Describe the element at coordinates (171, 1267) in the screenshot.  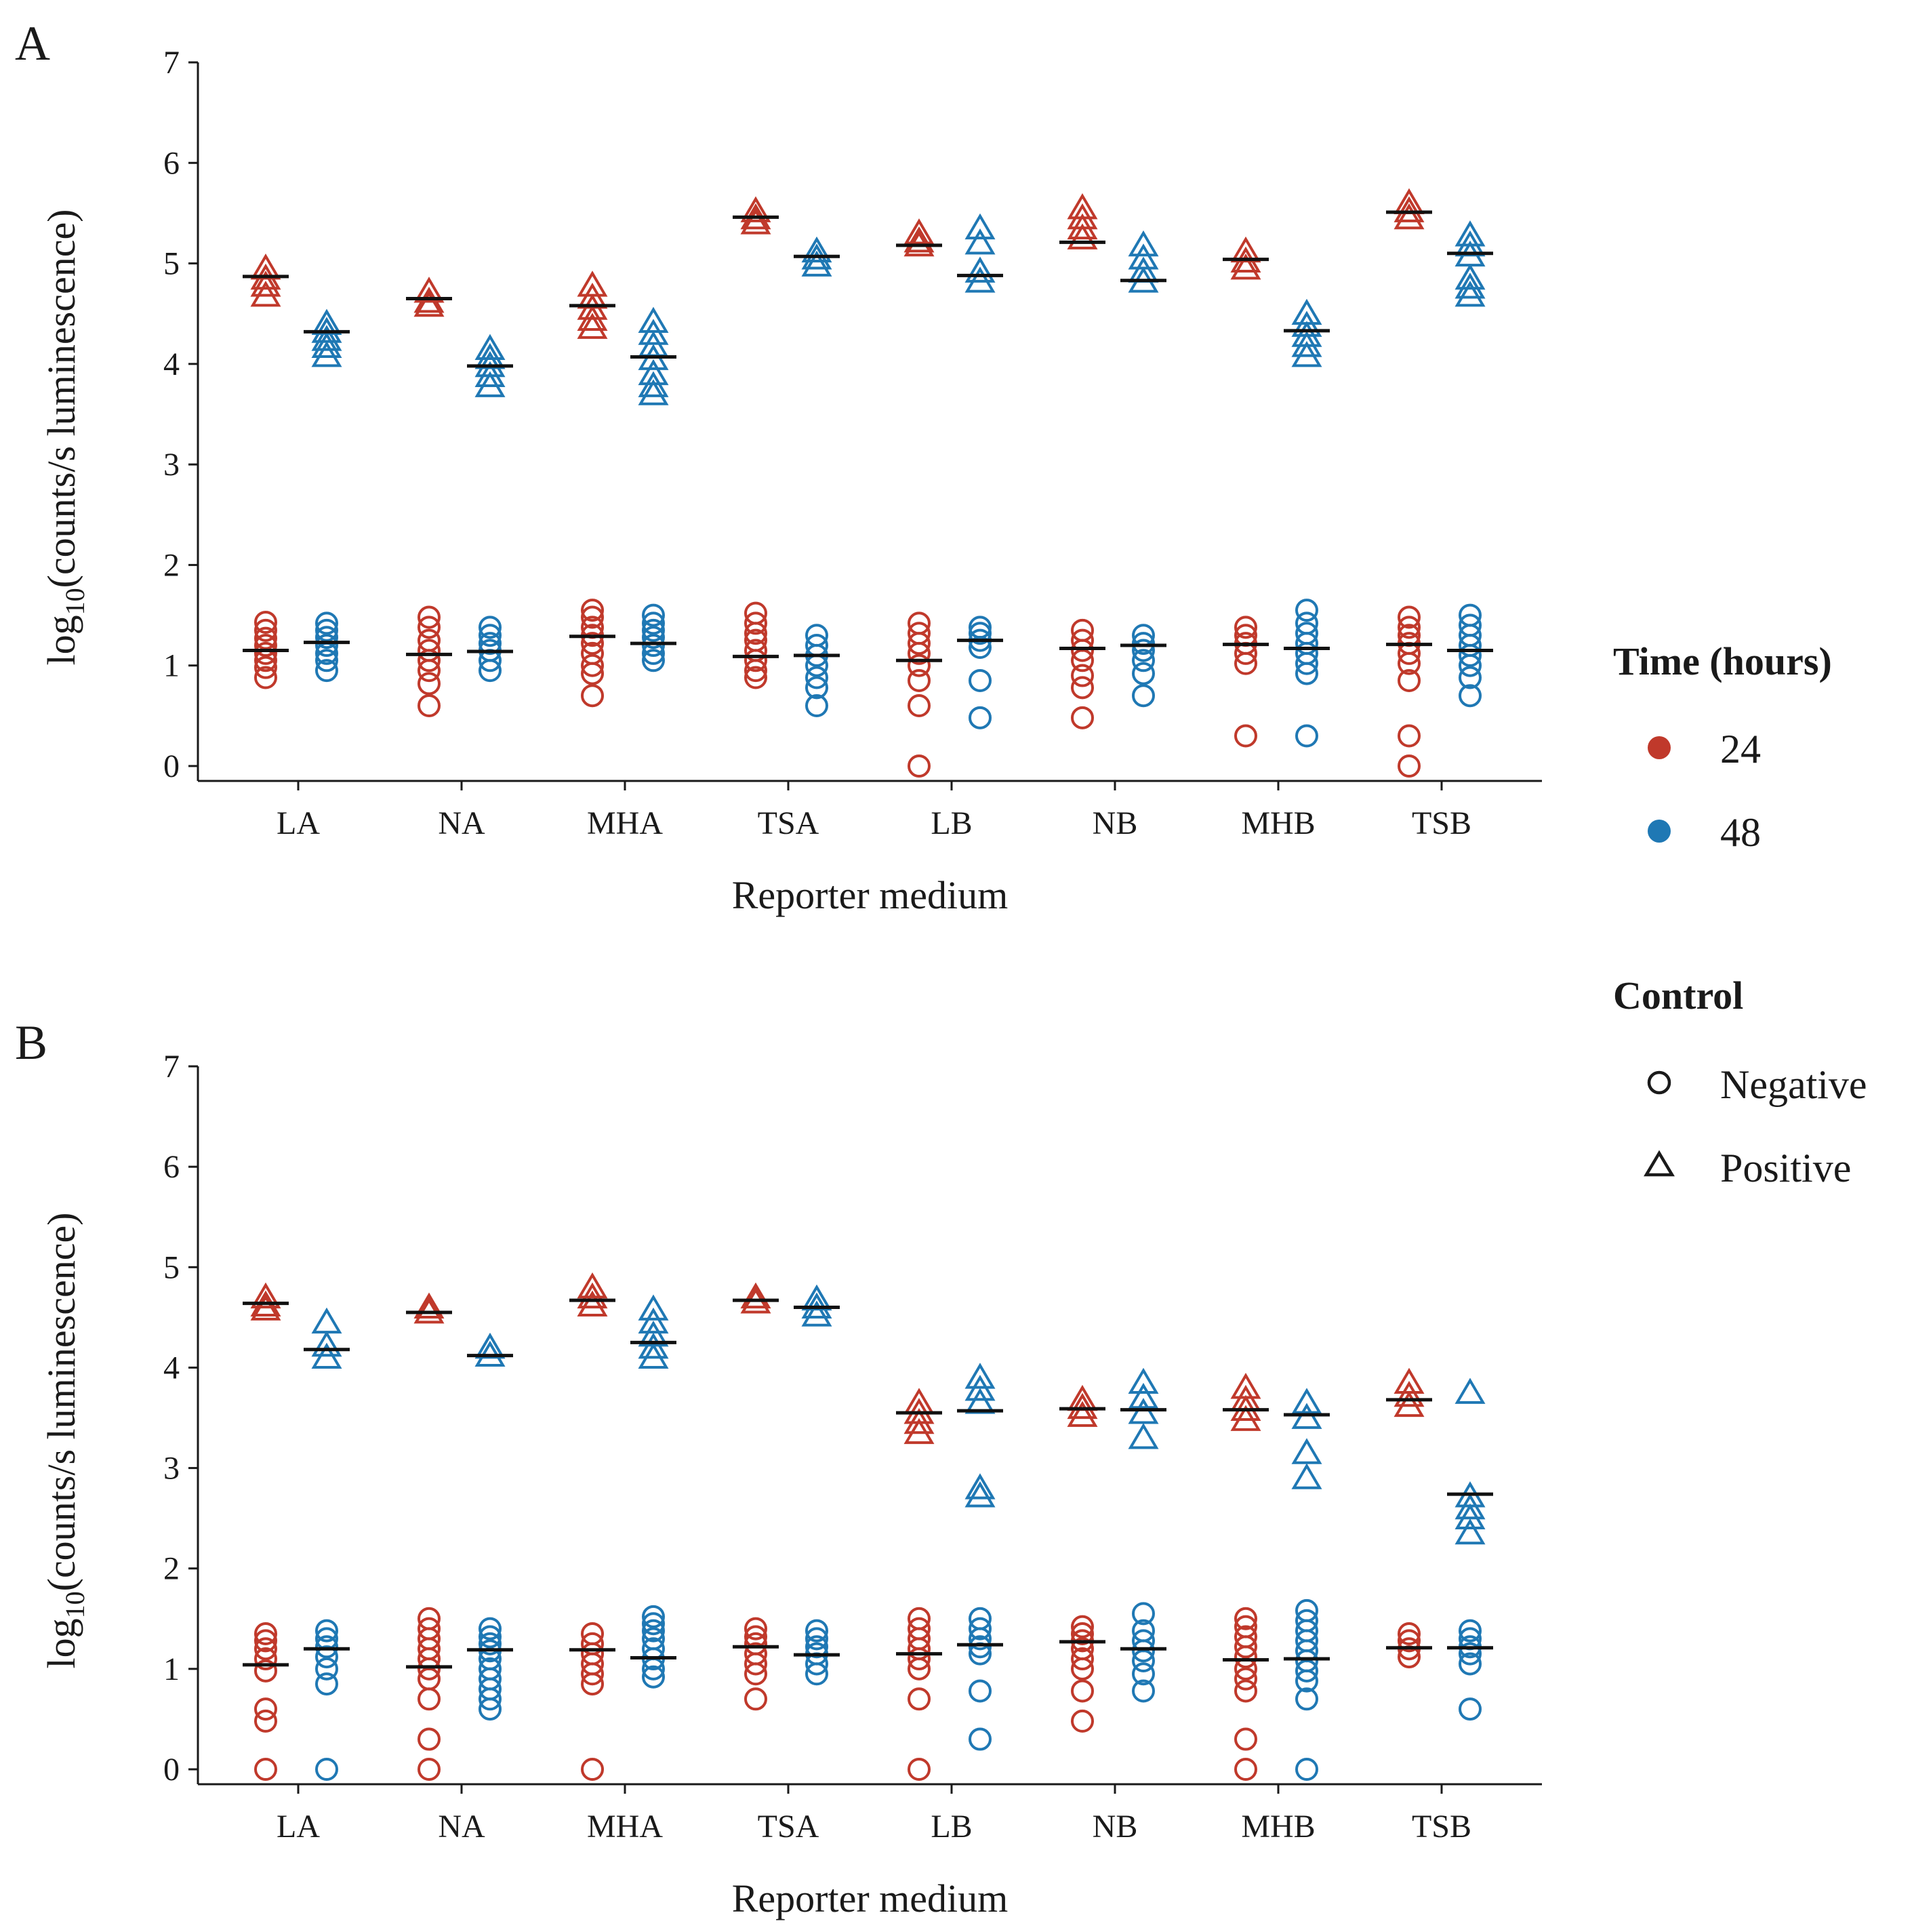
I see `y-tick-label: 5` at that location.